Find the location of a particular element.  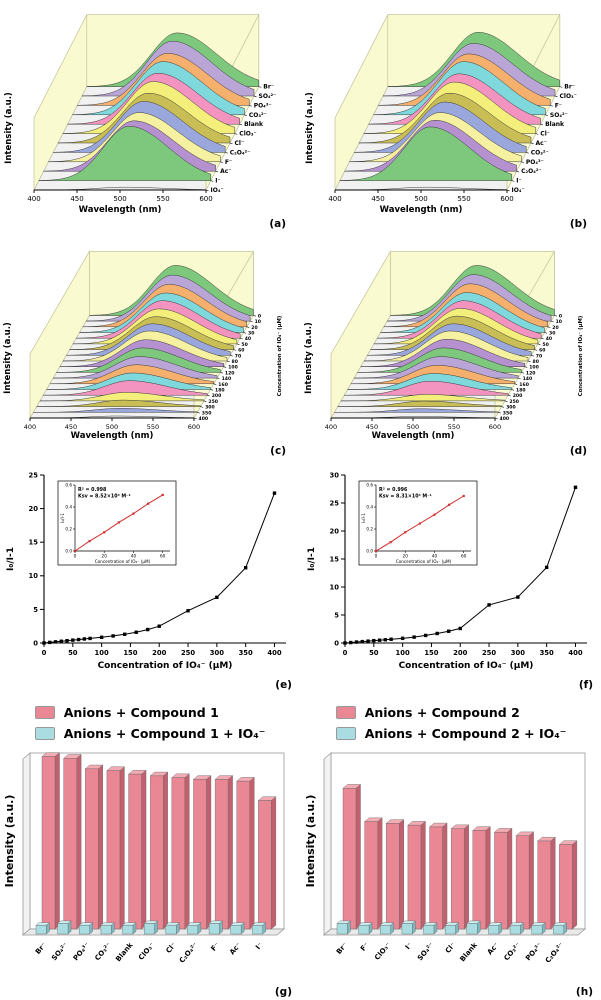

depth-axis-label: 300 is located at coordinates (511, 408).